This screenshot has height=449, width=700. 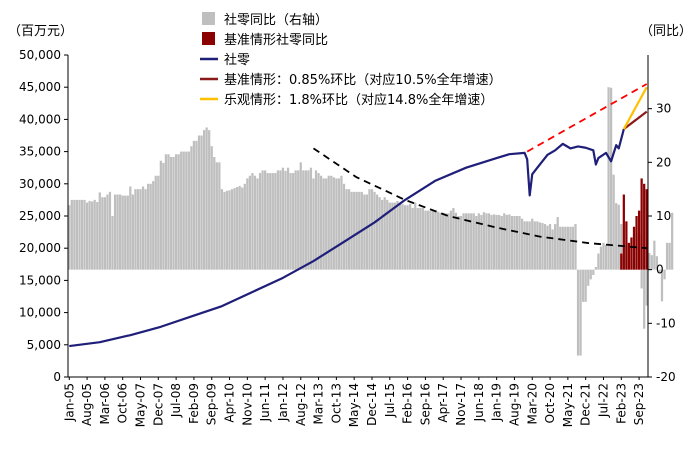 What do you see at coordinates (237, 60) in the screenshot?
I see `legend-label-2: 社零` at bounding box center [237, 60].